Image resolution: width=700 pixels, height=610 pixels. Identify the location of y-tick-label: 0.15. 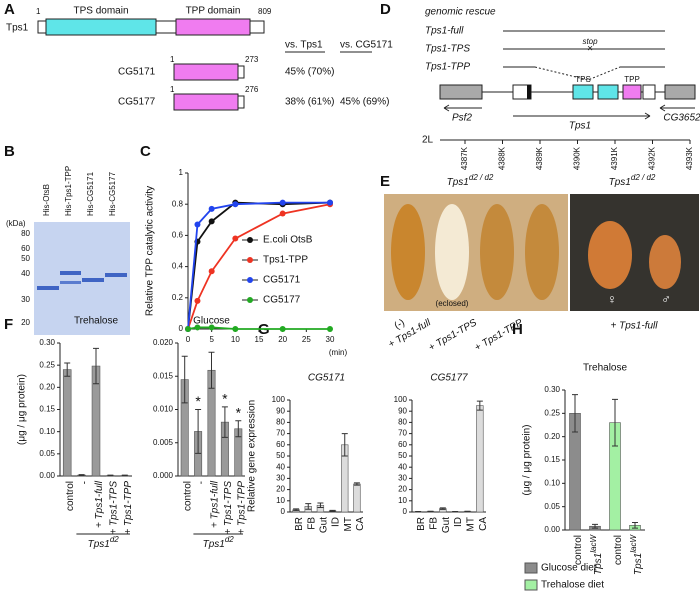
(47, 409).